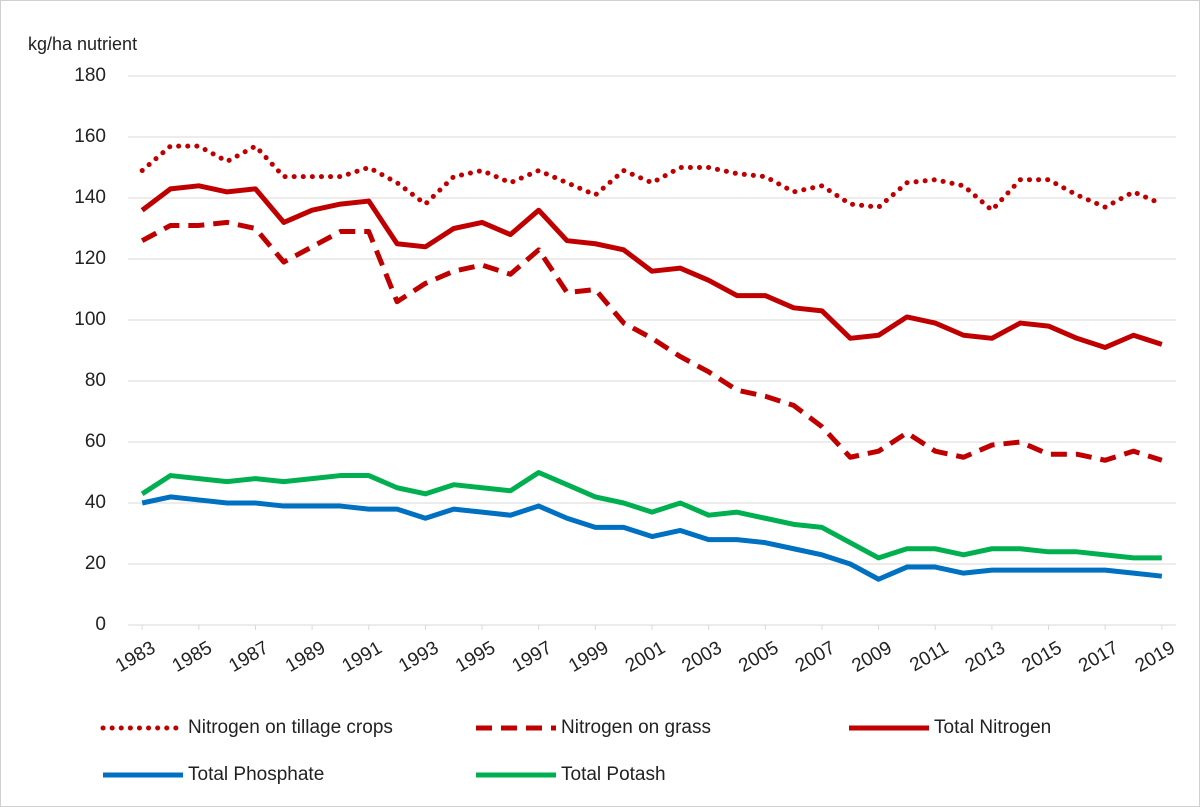 The width and height of the screenshot is (1200, 807). Describe the element at coordinates (95, 563) in the screenshot. I see `y-tick-label: 20` at that location.